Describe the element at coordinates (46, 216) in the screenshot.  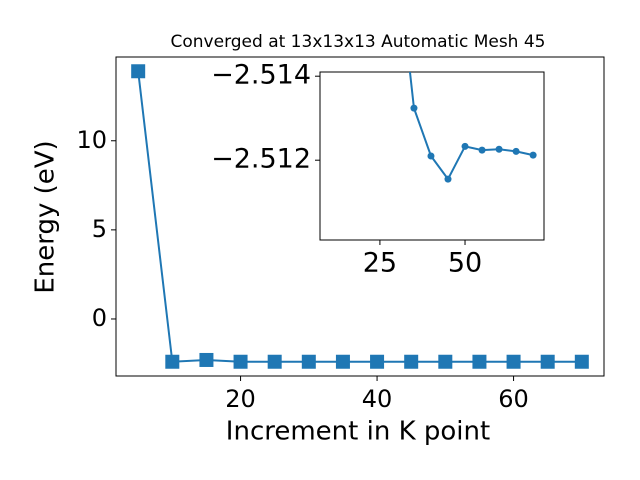
I see `y-axis-label: Energy (eV)` at that location.